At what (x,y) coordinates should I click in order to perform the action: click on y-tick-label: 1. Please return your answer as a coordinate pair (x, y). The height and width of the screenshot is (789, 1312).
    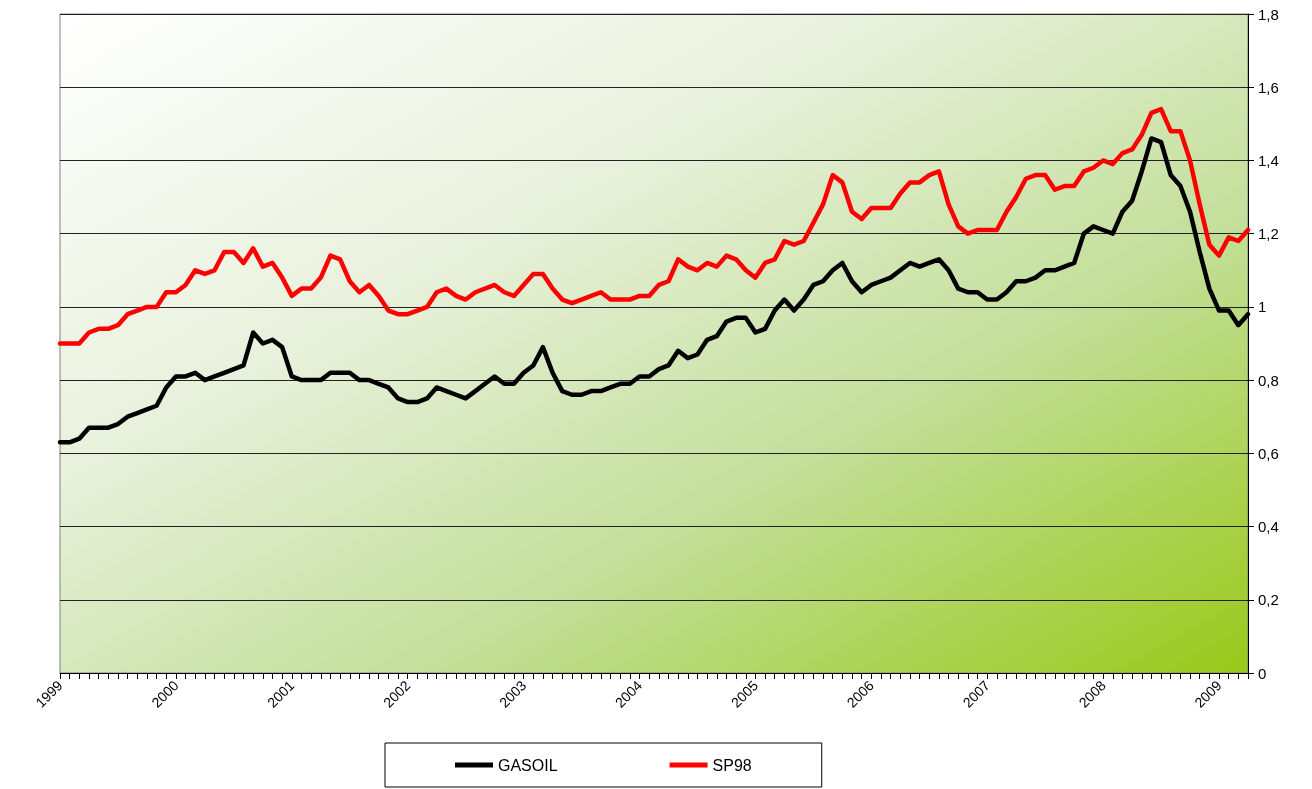
    Looking at the image, I should click on (1262, 307).